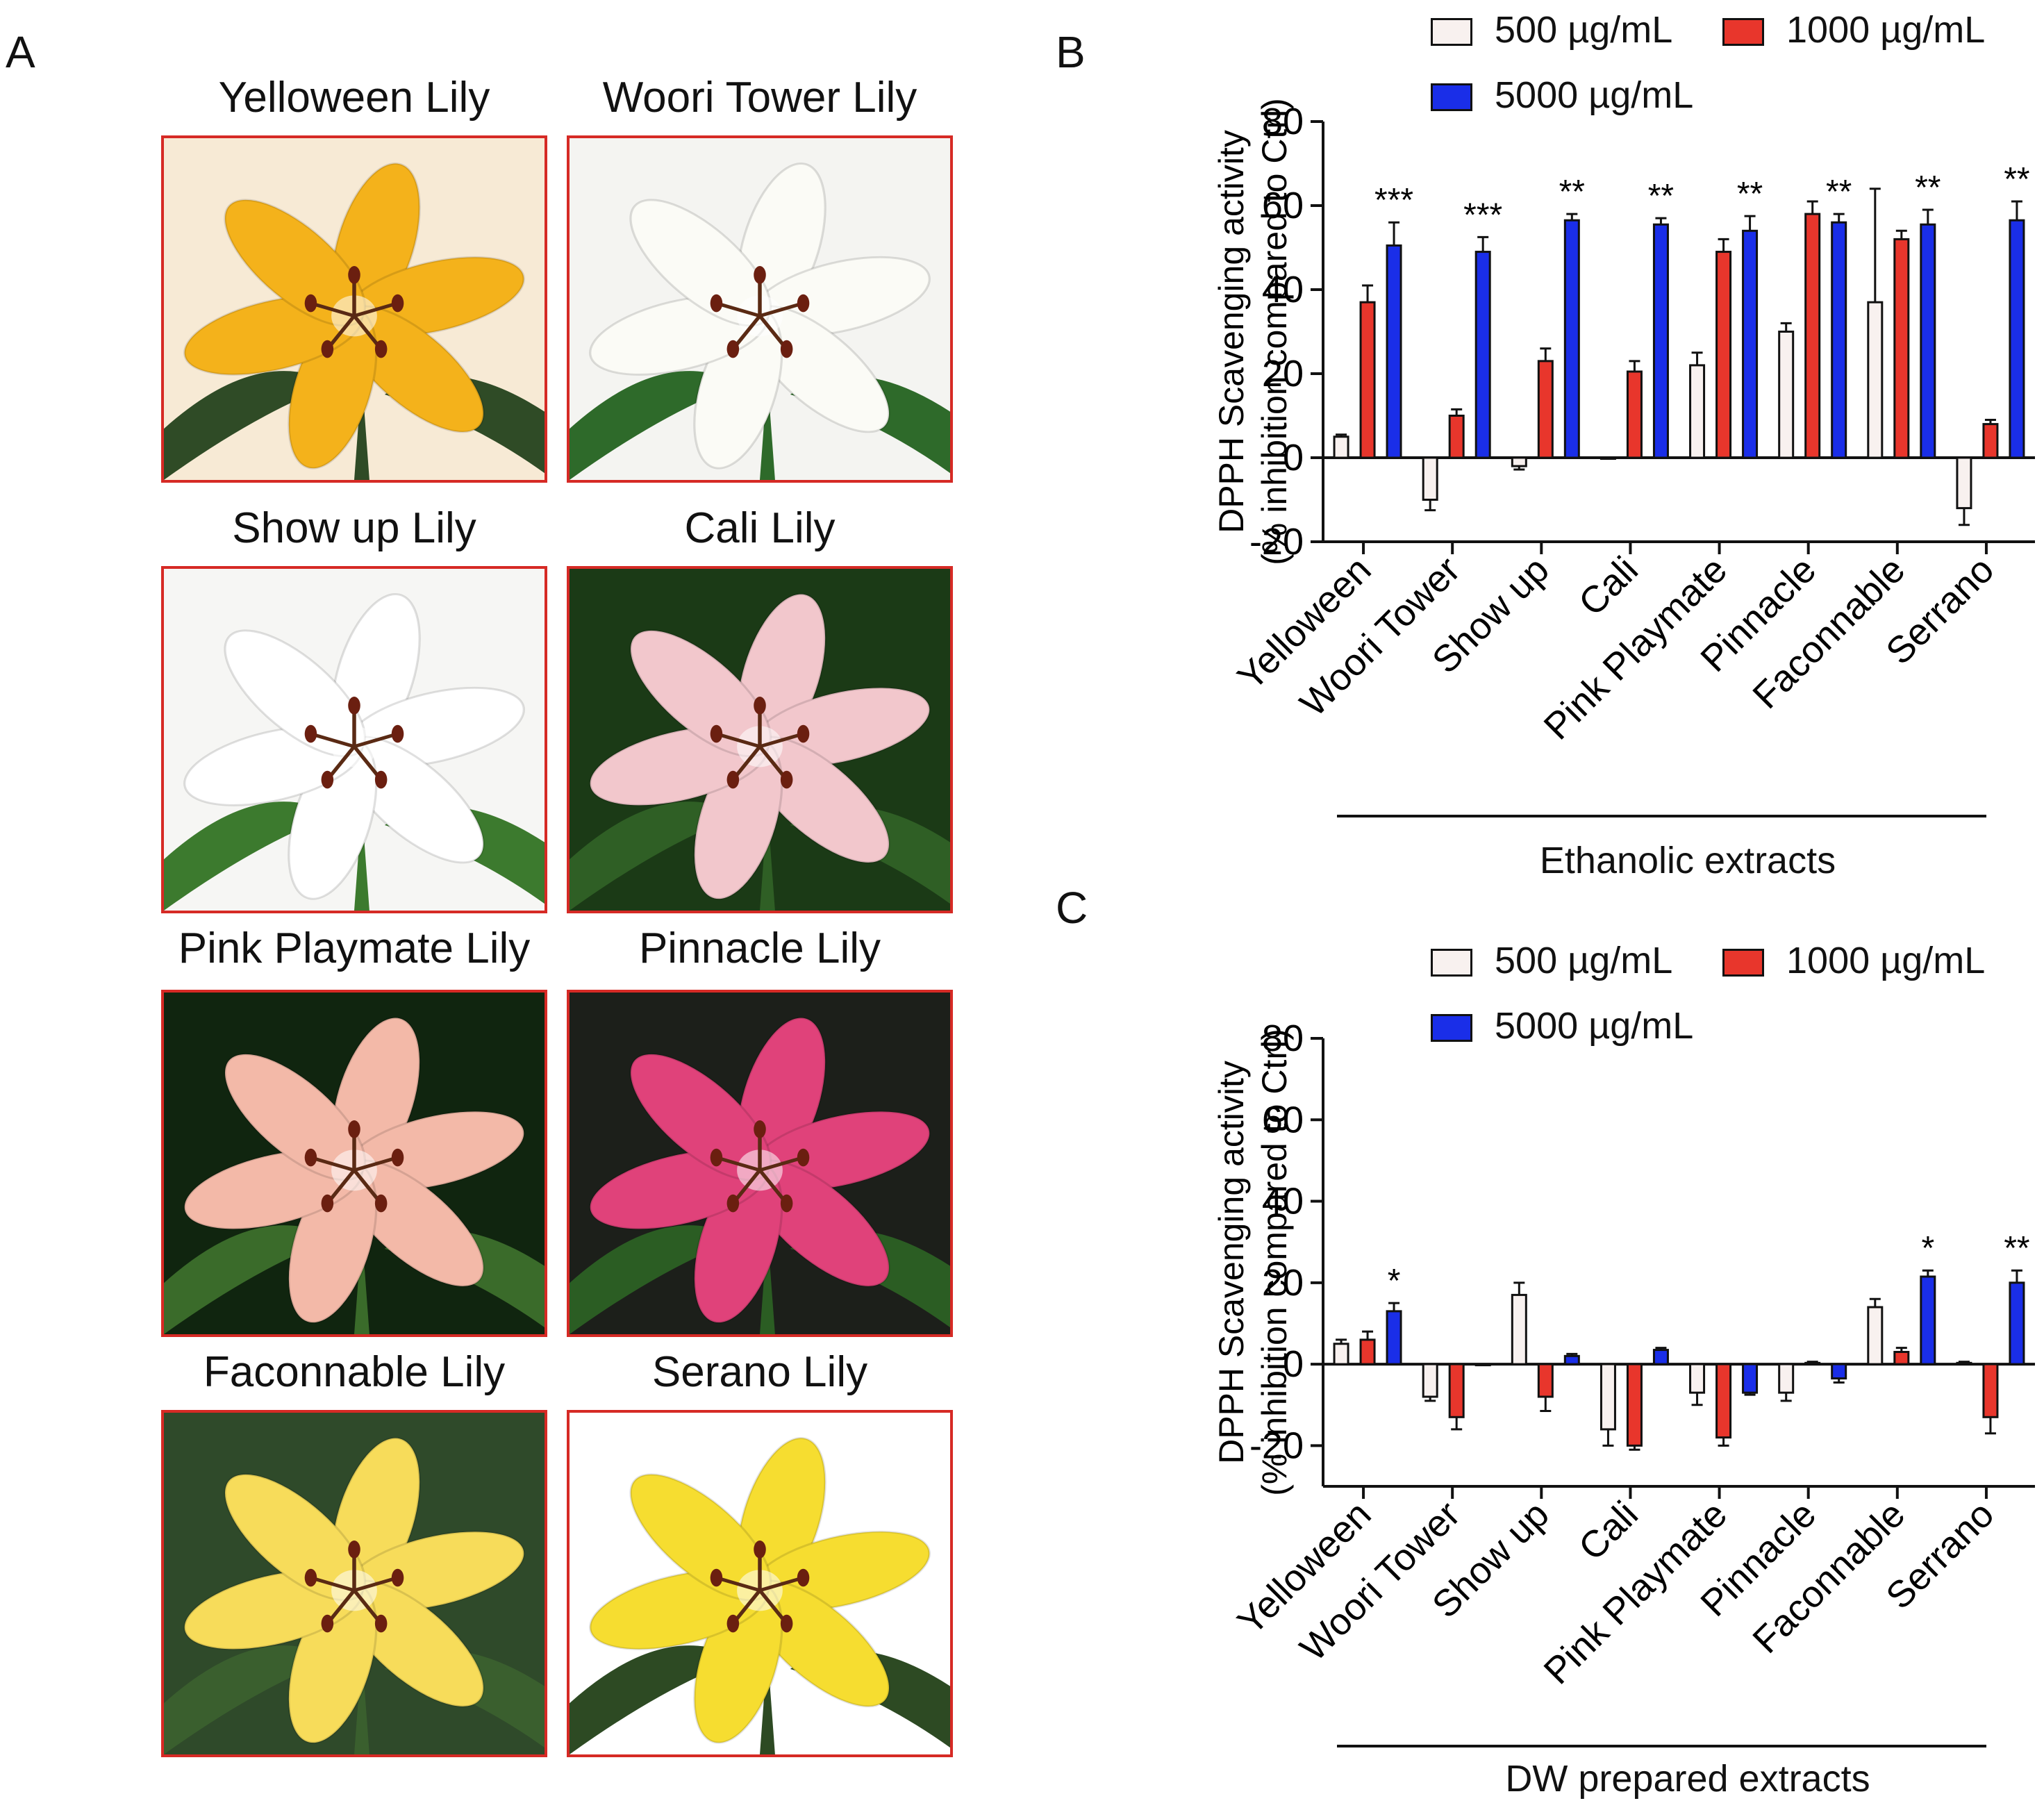 The height and width of the screenshot is (1810, 2044). I want to click on legend-label-500: 500 µg/mL, so click(1584, 960).